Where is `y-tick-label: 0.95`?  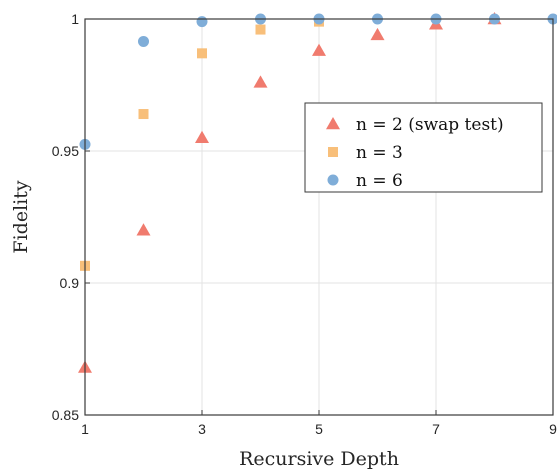
y-tick-label: 0.95 is located at coordinates (65, 151).